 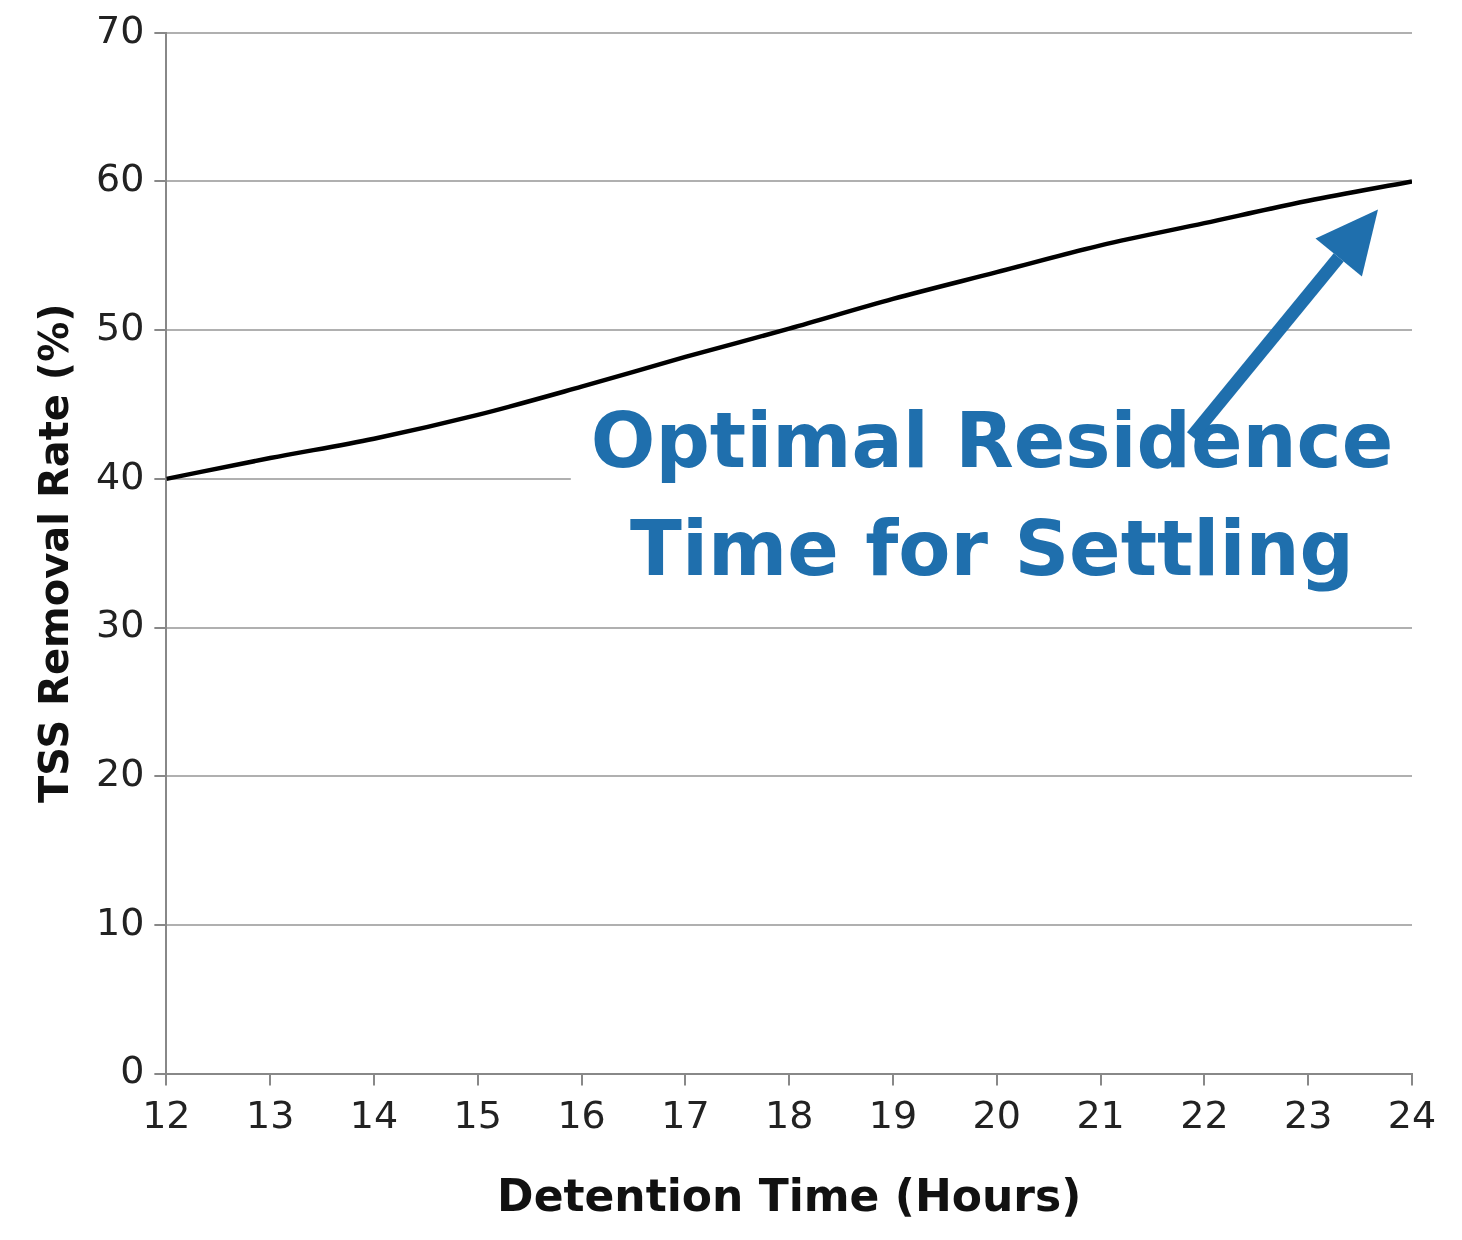 I want to click on y-tick-label: 40, so click(x=120, y=475).